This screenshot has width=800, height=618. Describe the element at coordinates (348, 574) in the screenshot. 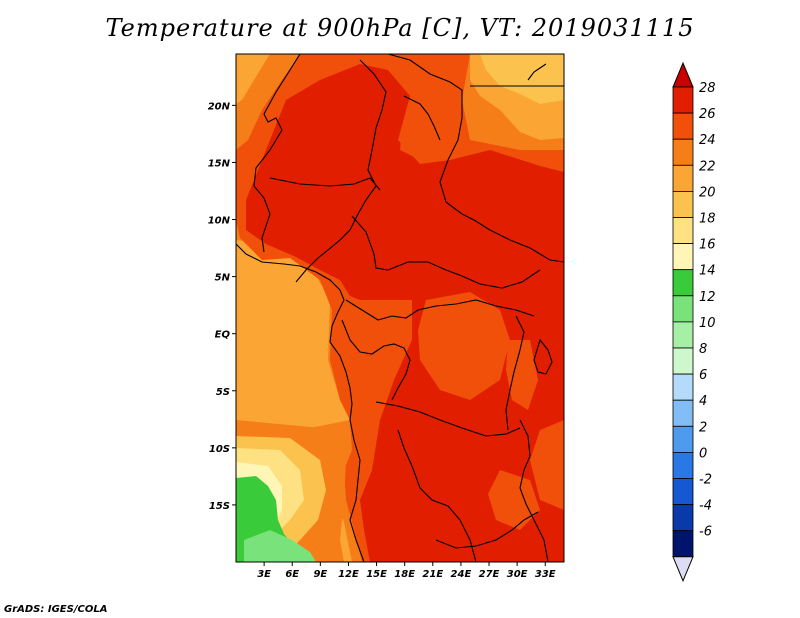

I see `lon-tick-label: 12E` at that location.